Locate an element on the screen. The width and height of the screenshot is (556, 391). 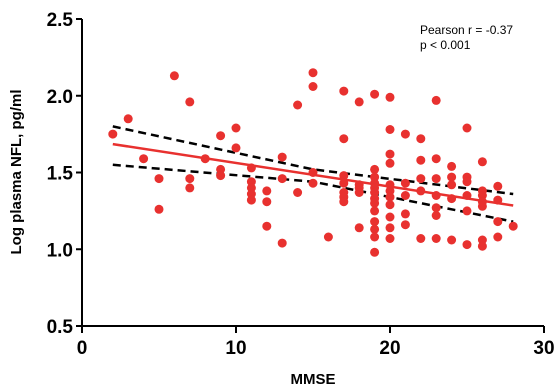
y-tick-label: 1.5 is located at coordinates (60, 174).